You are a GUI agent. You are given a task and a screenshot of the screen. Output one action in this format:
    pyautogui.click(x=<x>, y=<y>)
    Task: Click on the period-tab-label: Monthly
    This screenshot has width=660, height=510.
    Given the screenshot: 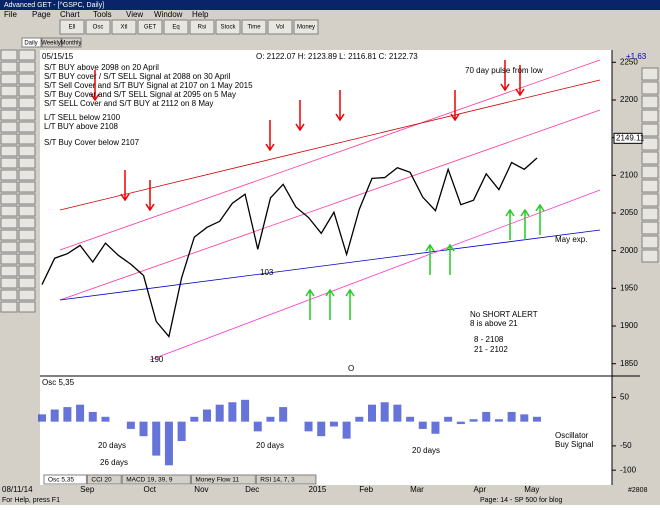 What is the action you would take?
    pyautogui.click(x=70, y=44)
    